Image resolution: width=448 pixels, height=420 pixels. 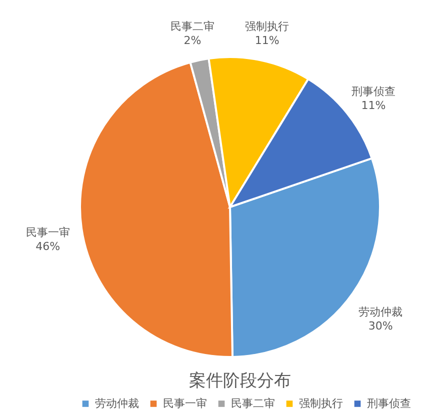 What do you see at coordinates (267, 26) in the screenshot?
I see `slice-label: 强制执行` at bounding box center [267, 26].